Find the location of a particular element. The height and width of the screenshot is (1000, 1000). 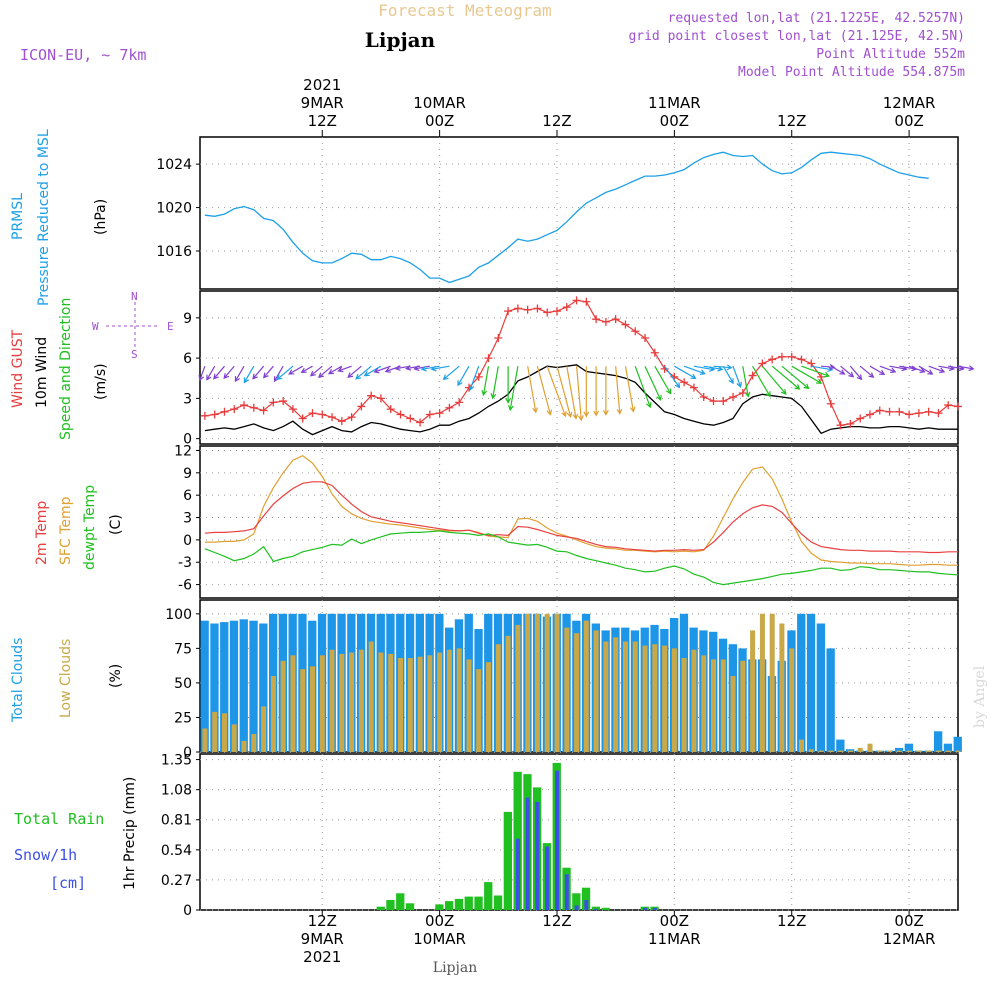

compass-w: W is located at coordinates (95, 326).